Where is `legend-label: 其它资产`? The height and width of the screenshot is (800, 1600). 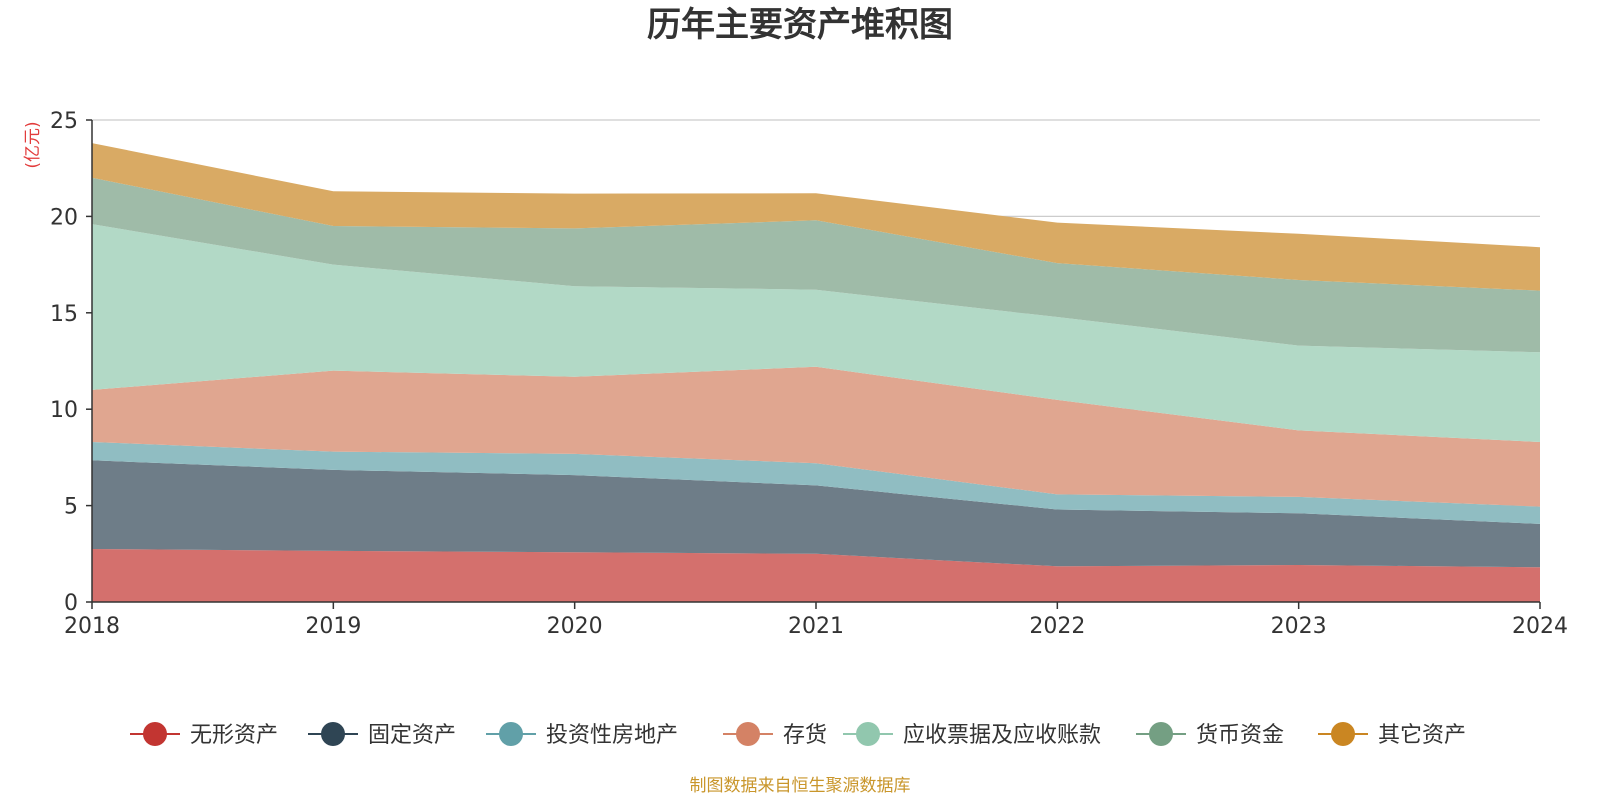 legend-label: 其它资产 is located at coordinates (1422, 735).